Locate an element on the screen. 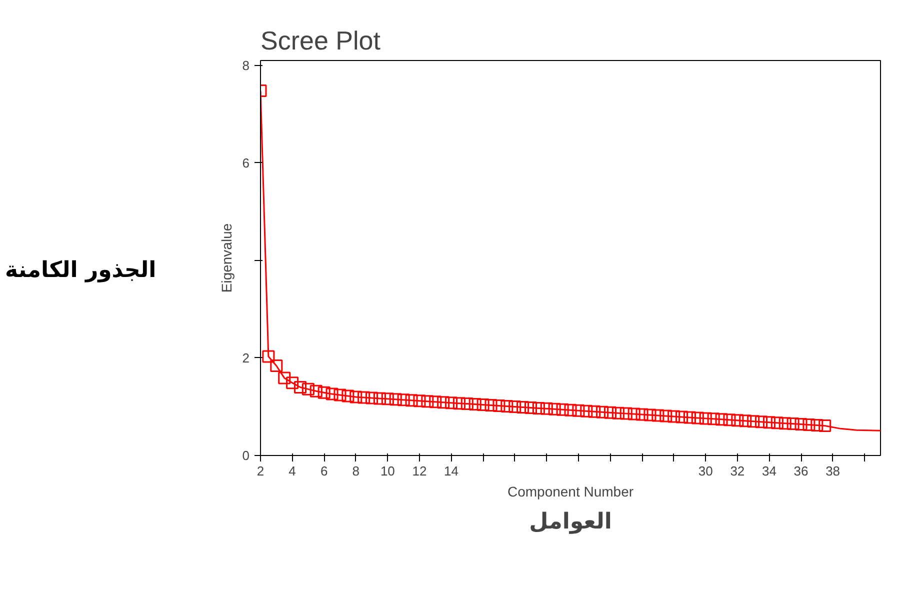 The image size is (910, 592). x-axis-title: Component Number is located at coordinates (570, 492).